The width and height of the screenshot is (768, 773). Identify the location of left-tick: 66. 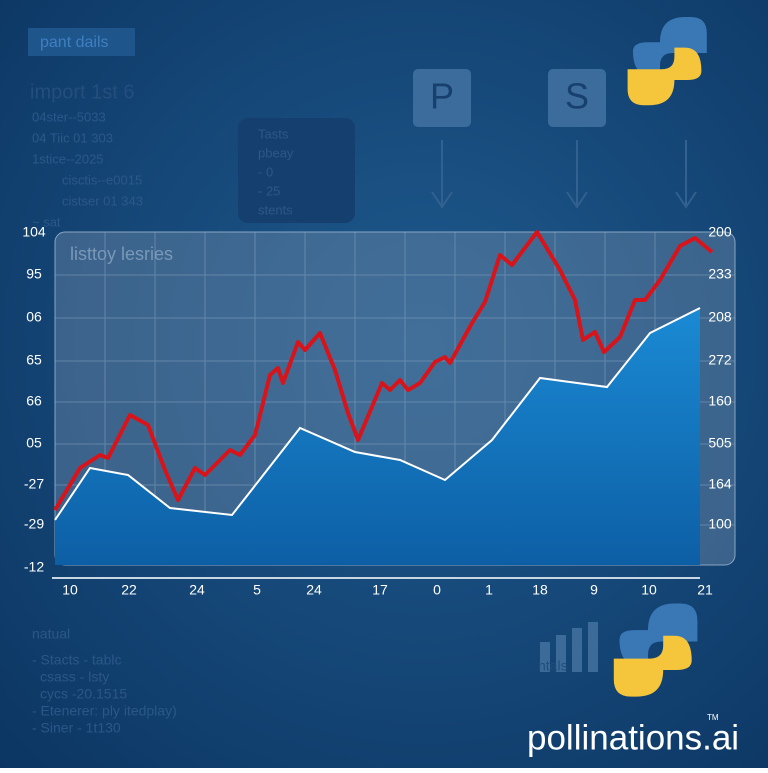
(34, 401).